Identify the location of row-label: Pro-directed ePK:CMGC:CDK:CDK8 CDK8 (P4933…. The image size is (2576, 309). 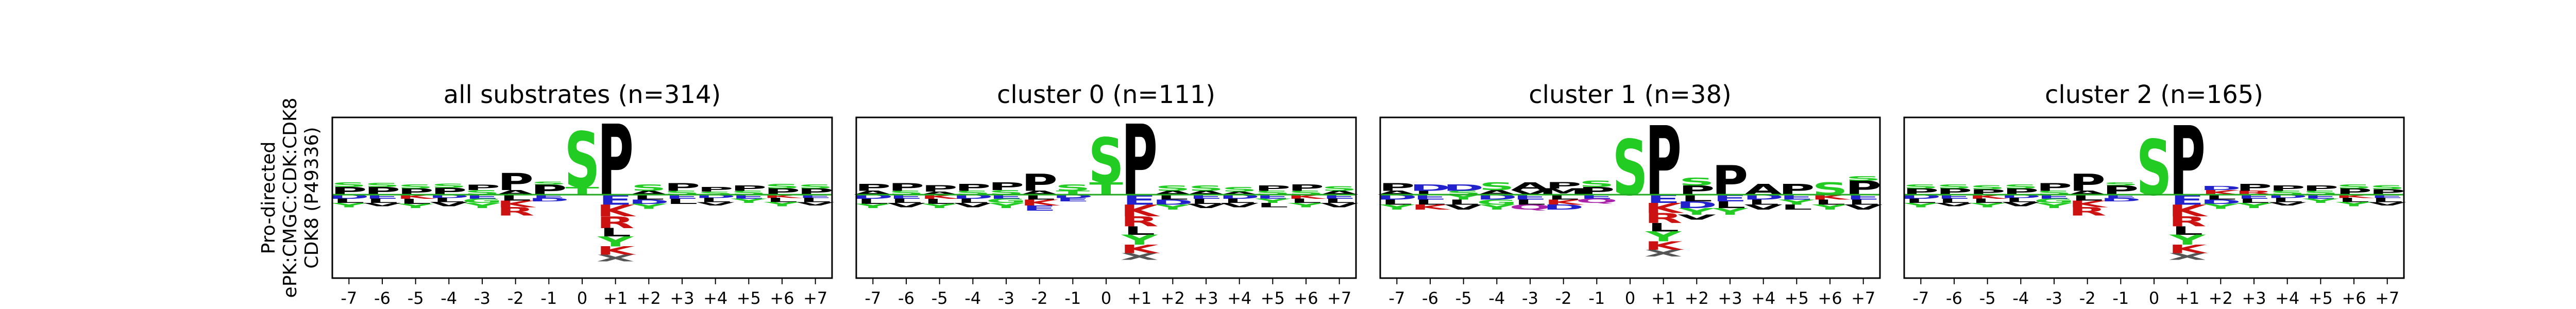
(290, 198).